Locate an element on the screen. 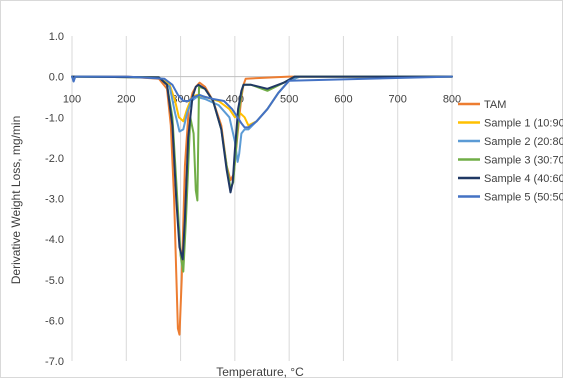 The height and width of the screenshot is (378, 563). y-tick-label: -5.0 is located at coordinates (54, 281).